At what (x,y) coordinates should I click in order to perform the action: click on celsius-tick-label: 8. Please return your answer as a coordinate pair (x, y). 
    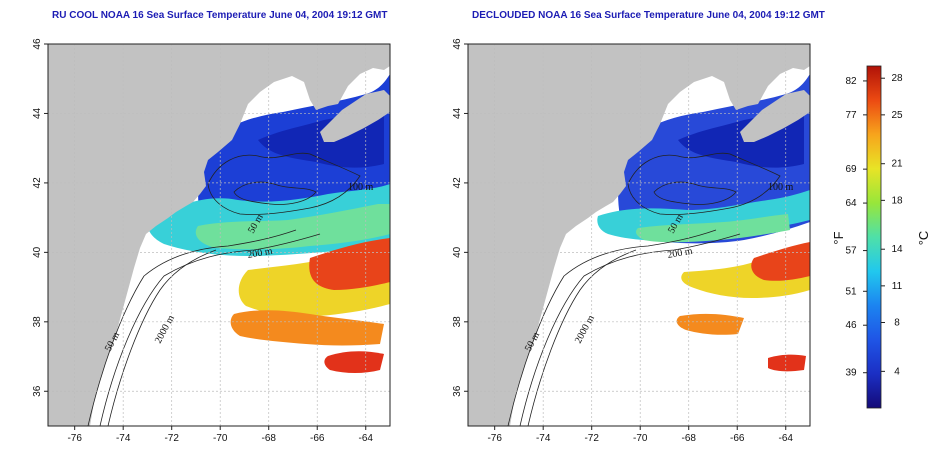
    Looking at the image, I should click on (897, 323).